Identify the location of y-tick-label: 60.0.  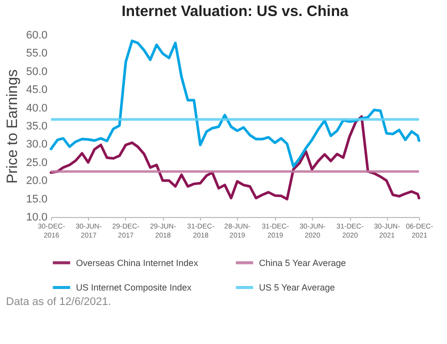
(37, 36).